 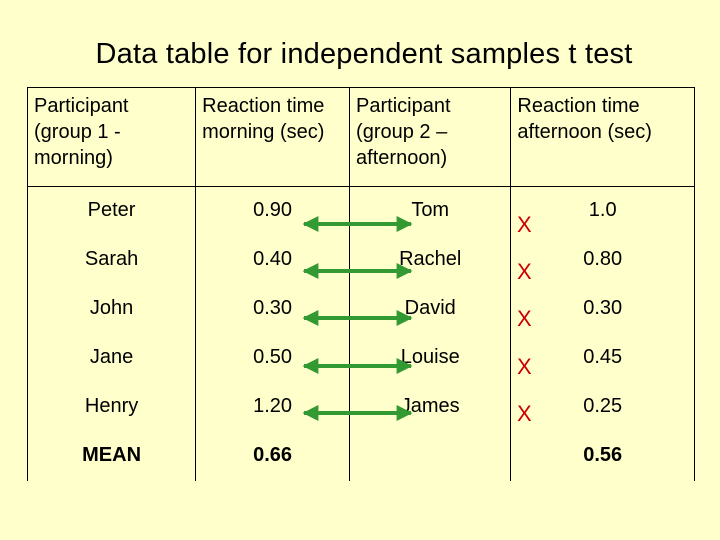 I want to click on table-row: Sarah 0.40 Rachel 0.80, so click(x=360, y=260).